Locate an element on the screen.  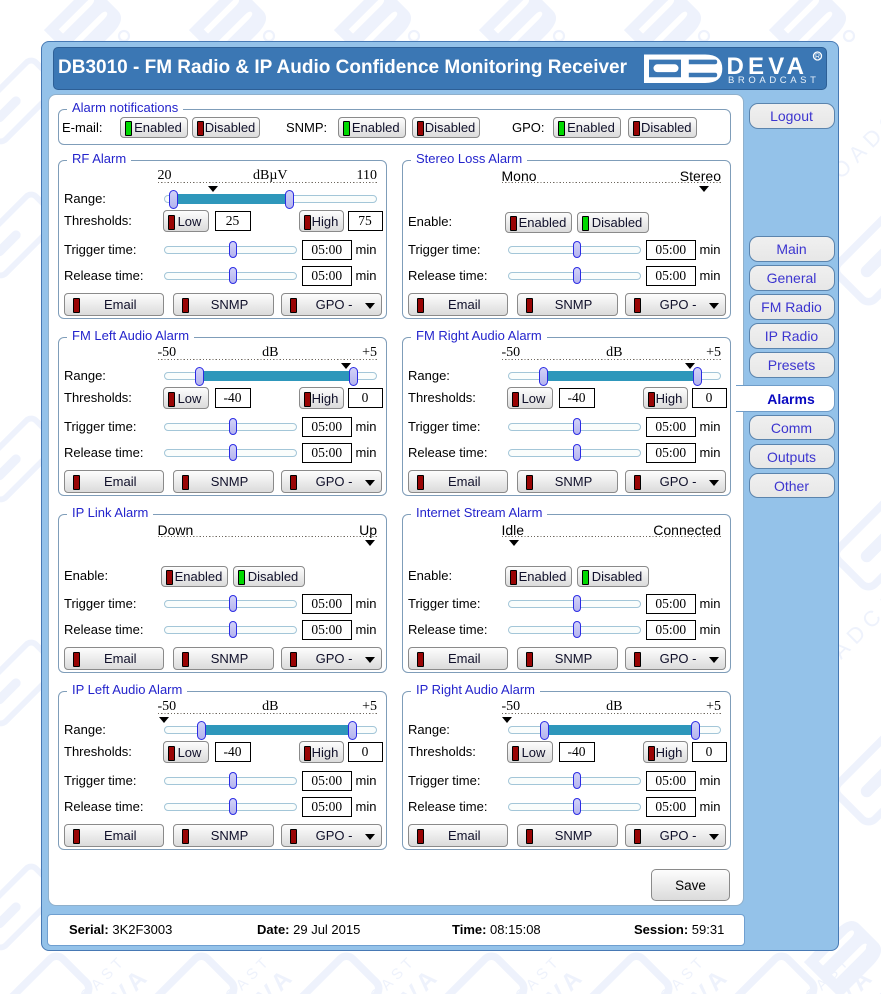
svg-text: R is located at coordinates (817, 57).